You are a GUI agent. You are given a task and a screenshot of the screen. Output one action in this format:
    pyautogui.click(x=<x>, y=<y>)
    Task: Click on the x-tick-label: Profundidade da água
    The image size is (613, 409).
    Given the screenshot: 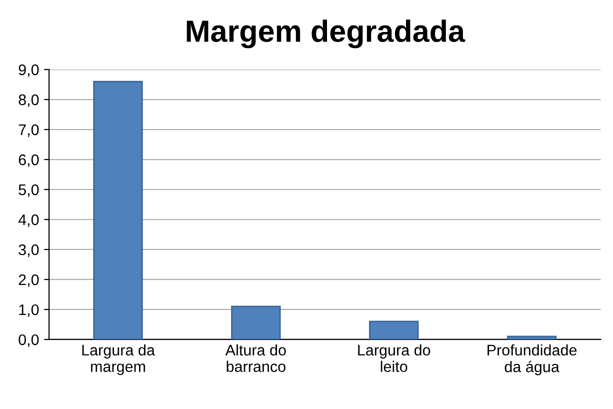 What is the action you would take?
    pyautogui.click(x=532, y=360)
    